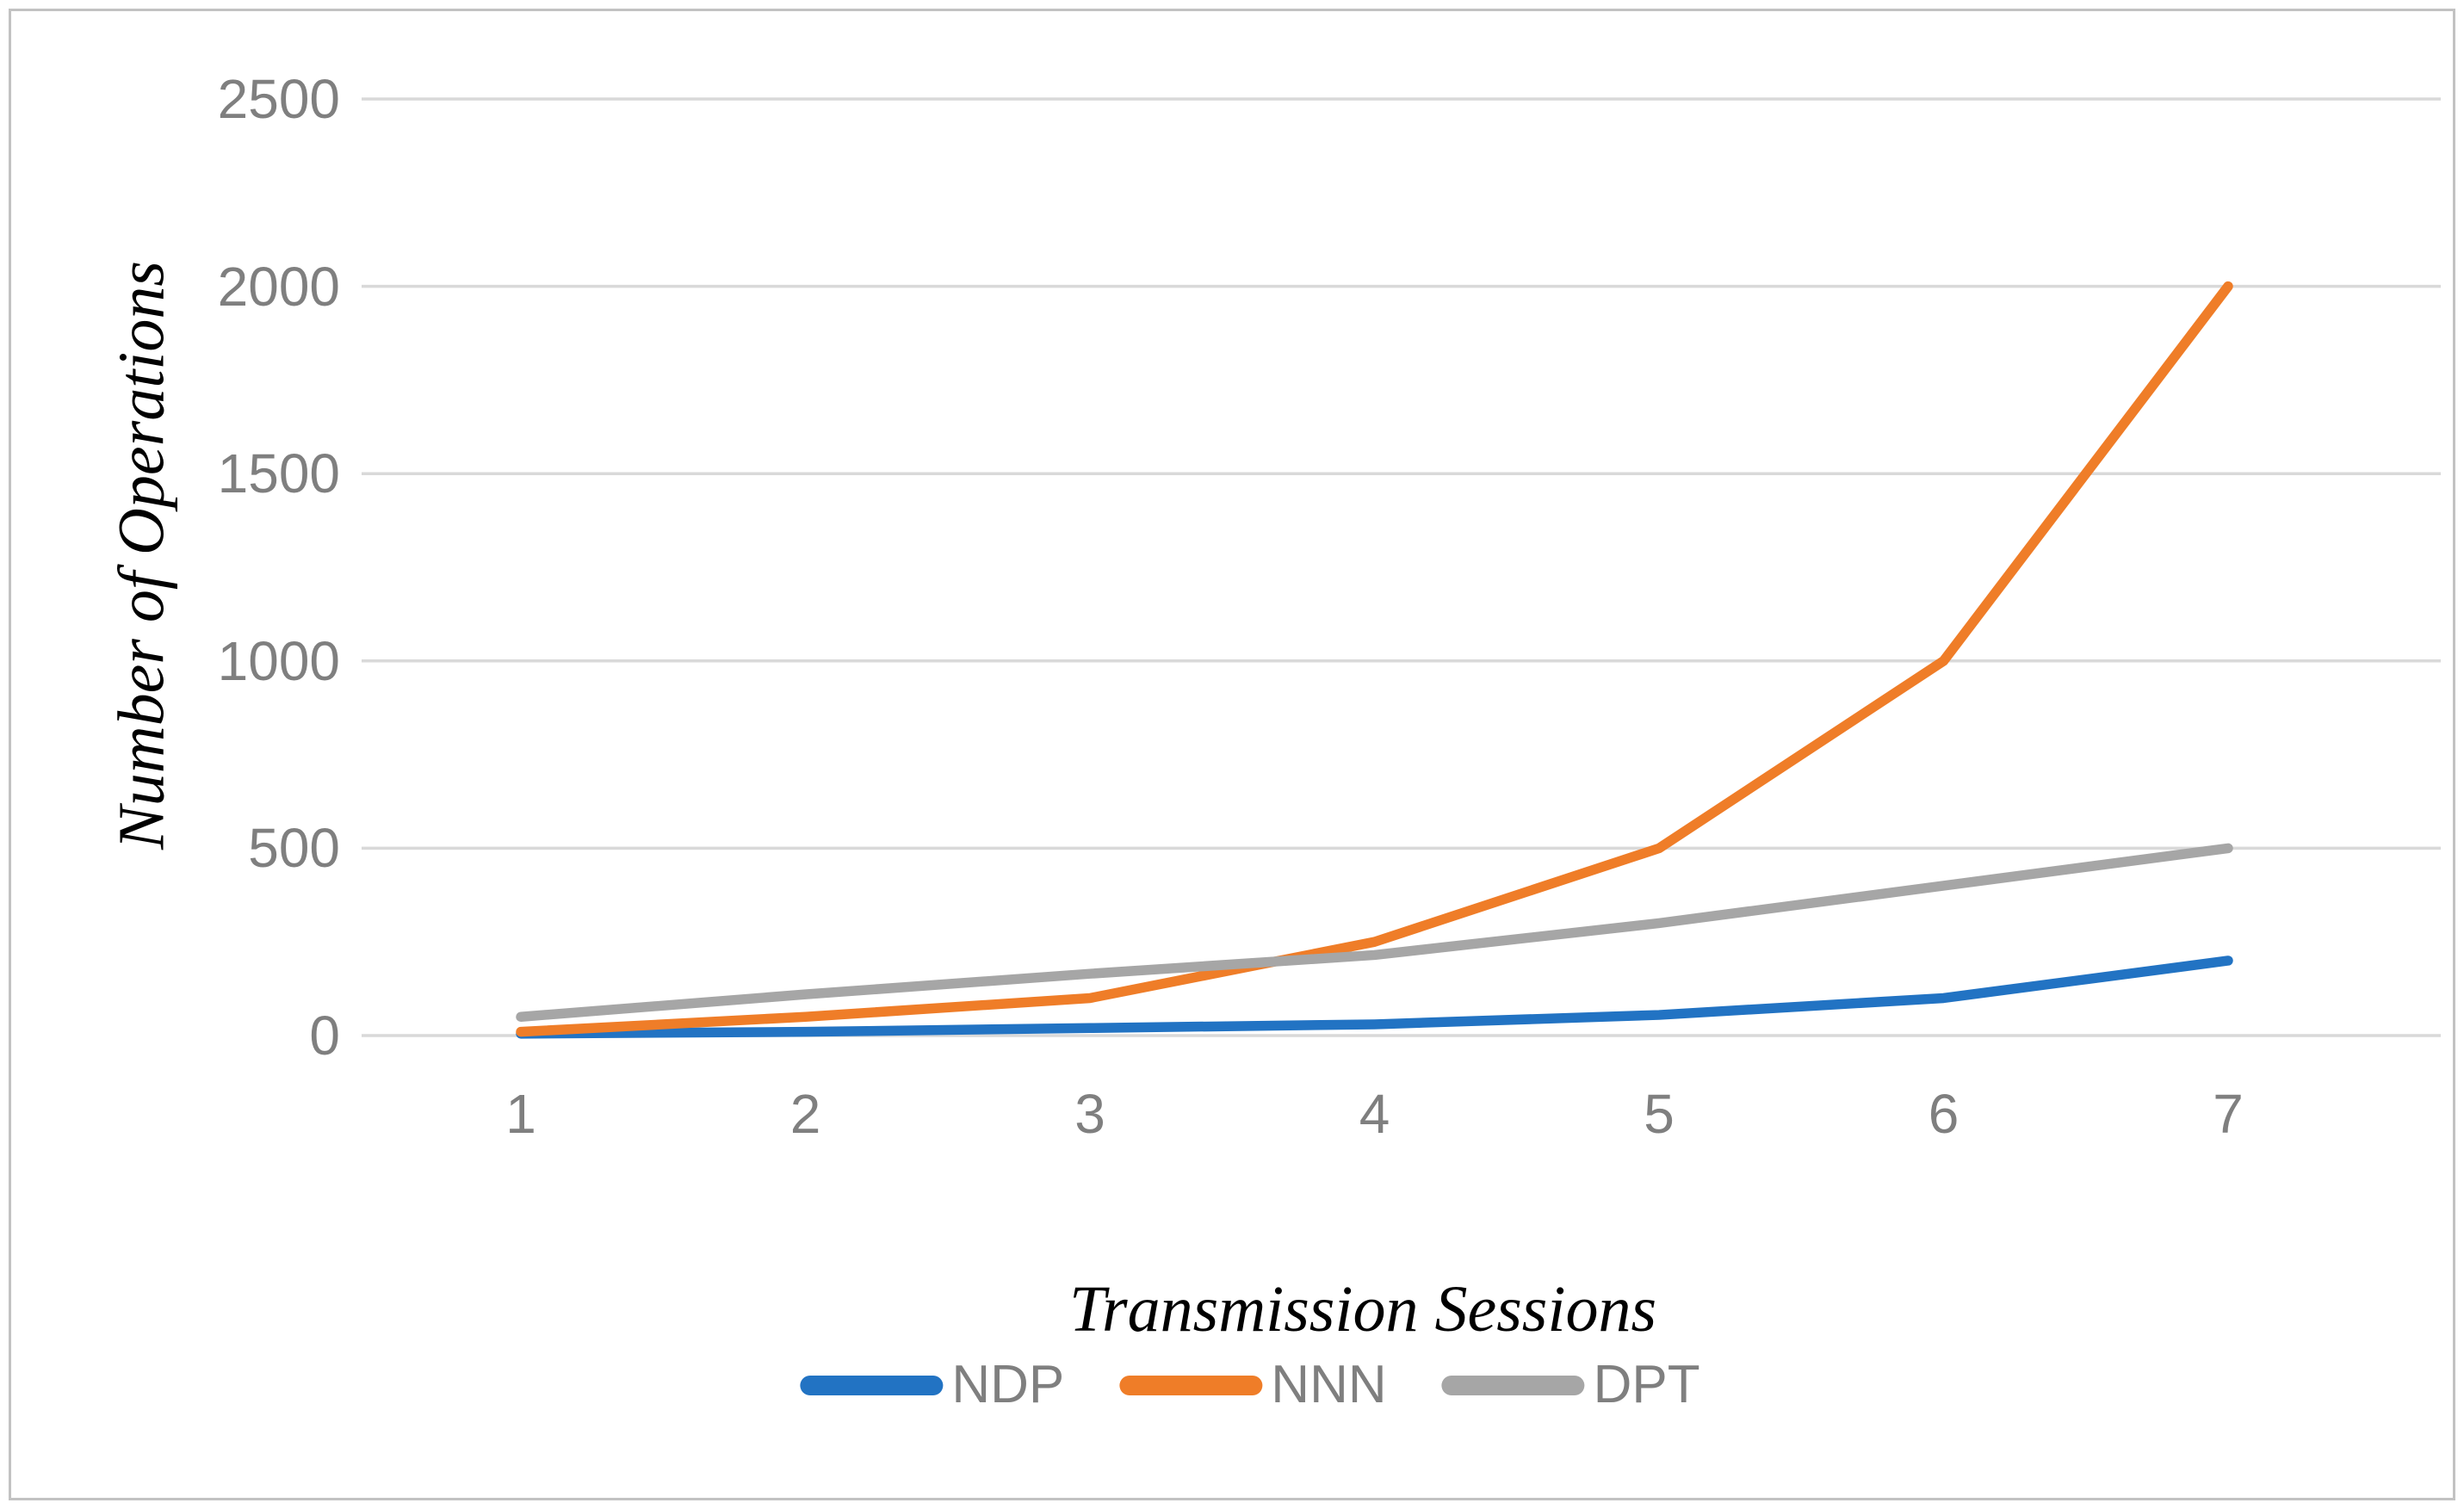 The image size is (2464, 1509). Describe the element at coordinates (1646, 1385) in the screenshot. I see `legend-label-dpt: DPT` at that location.